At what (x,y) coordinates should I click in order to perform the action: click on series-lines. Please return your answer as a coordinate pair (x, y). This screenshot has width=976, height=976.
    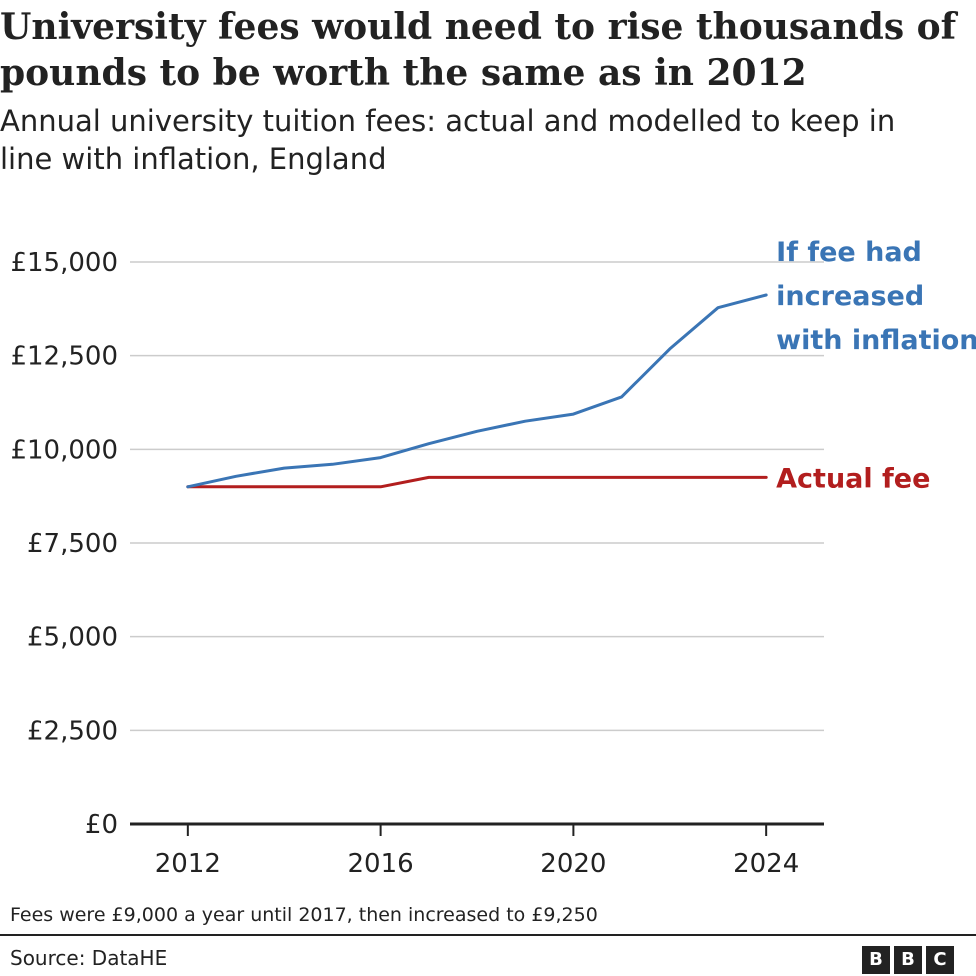
    Looking at the image, I should click on (477, 391).